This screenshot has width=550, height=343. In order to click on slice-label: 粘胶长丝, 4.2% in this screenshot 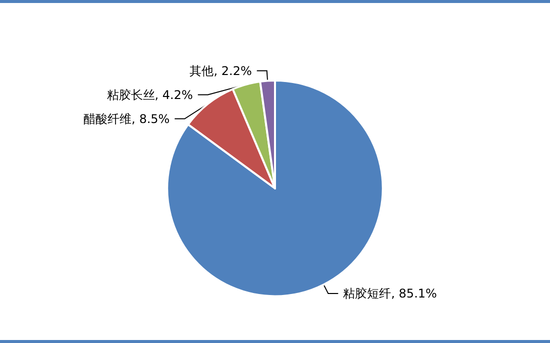, I will do `click(149, 95)`.